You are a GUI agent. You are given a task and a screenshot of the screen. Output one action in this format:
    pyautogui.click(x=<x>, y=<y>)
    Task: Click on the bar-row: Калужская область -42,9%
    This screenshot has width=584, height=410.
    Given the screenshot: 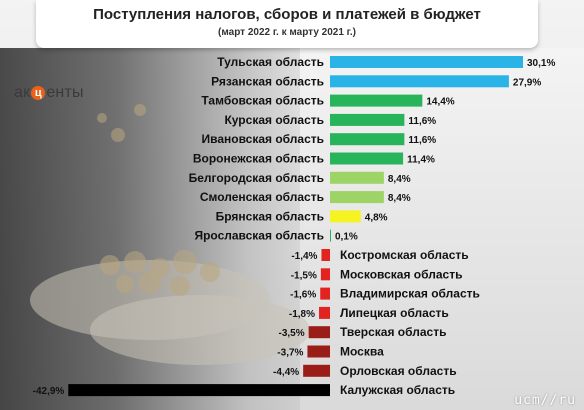 What is the action you would take?
    pyautogui.click(x=244, y=390)
    